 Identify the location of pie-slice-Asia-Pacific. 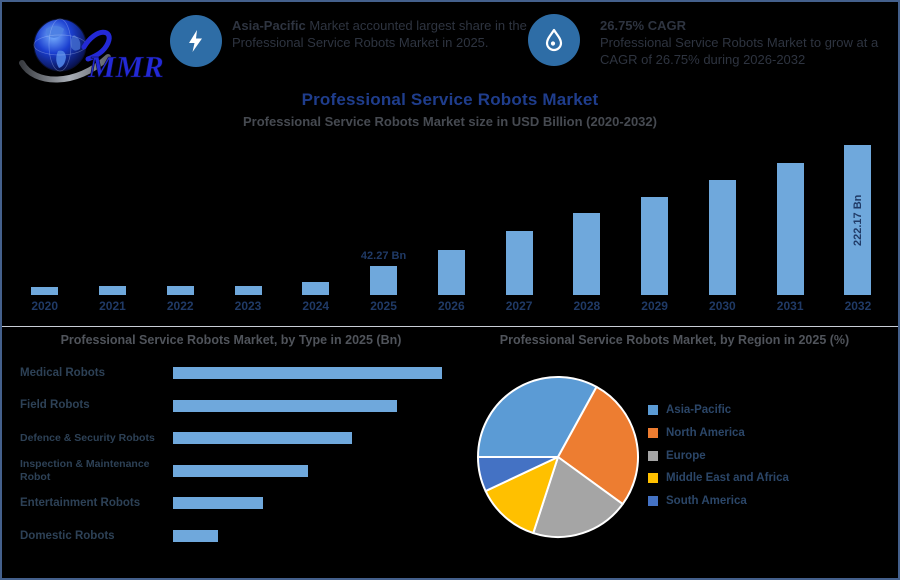
(537, 417).